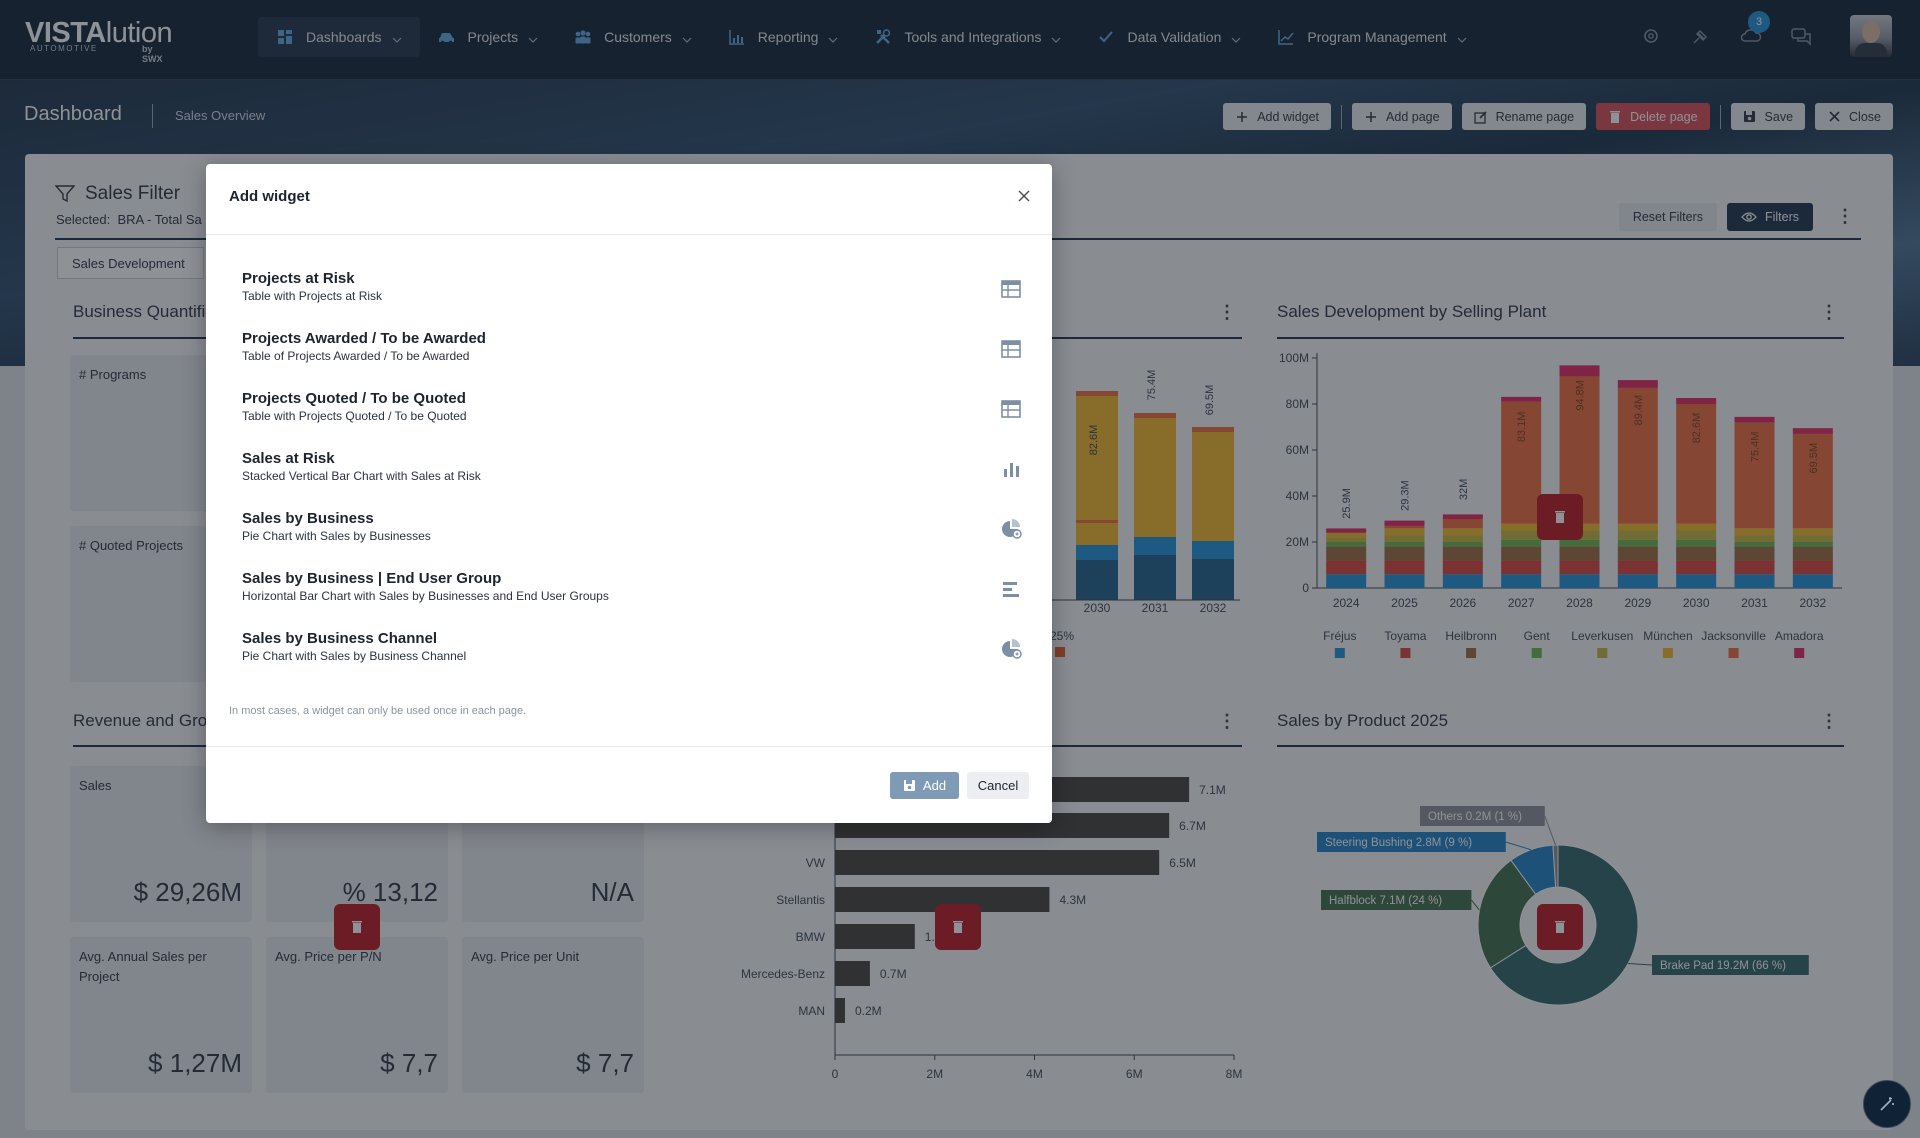 This screenshot has height=1138, width=1920. I want to click on widget-description: Pie Chart with Sales by Businesses, so click(336, 536).